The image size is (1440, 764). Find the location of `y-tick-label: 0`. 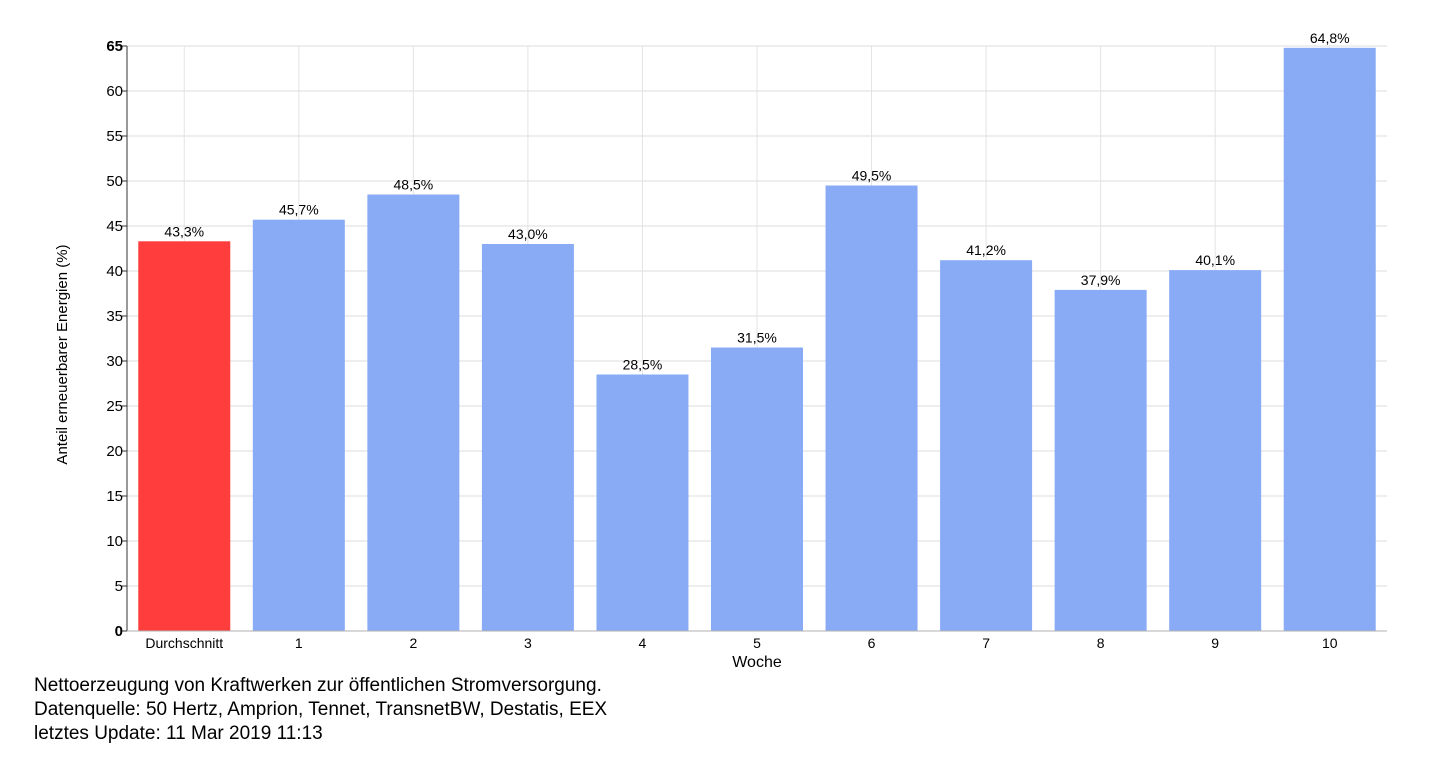

y-tick-label: 0 is located at coordinates (119, 631).